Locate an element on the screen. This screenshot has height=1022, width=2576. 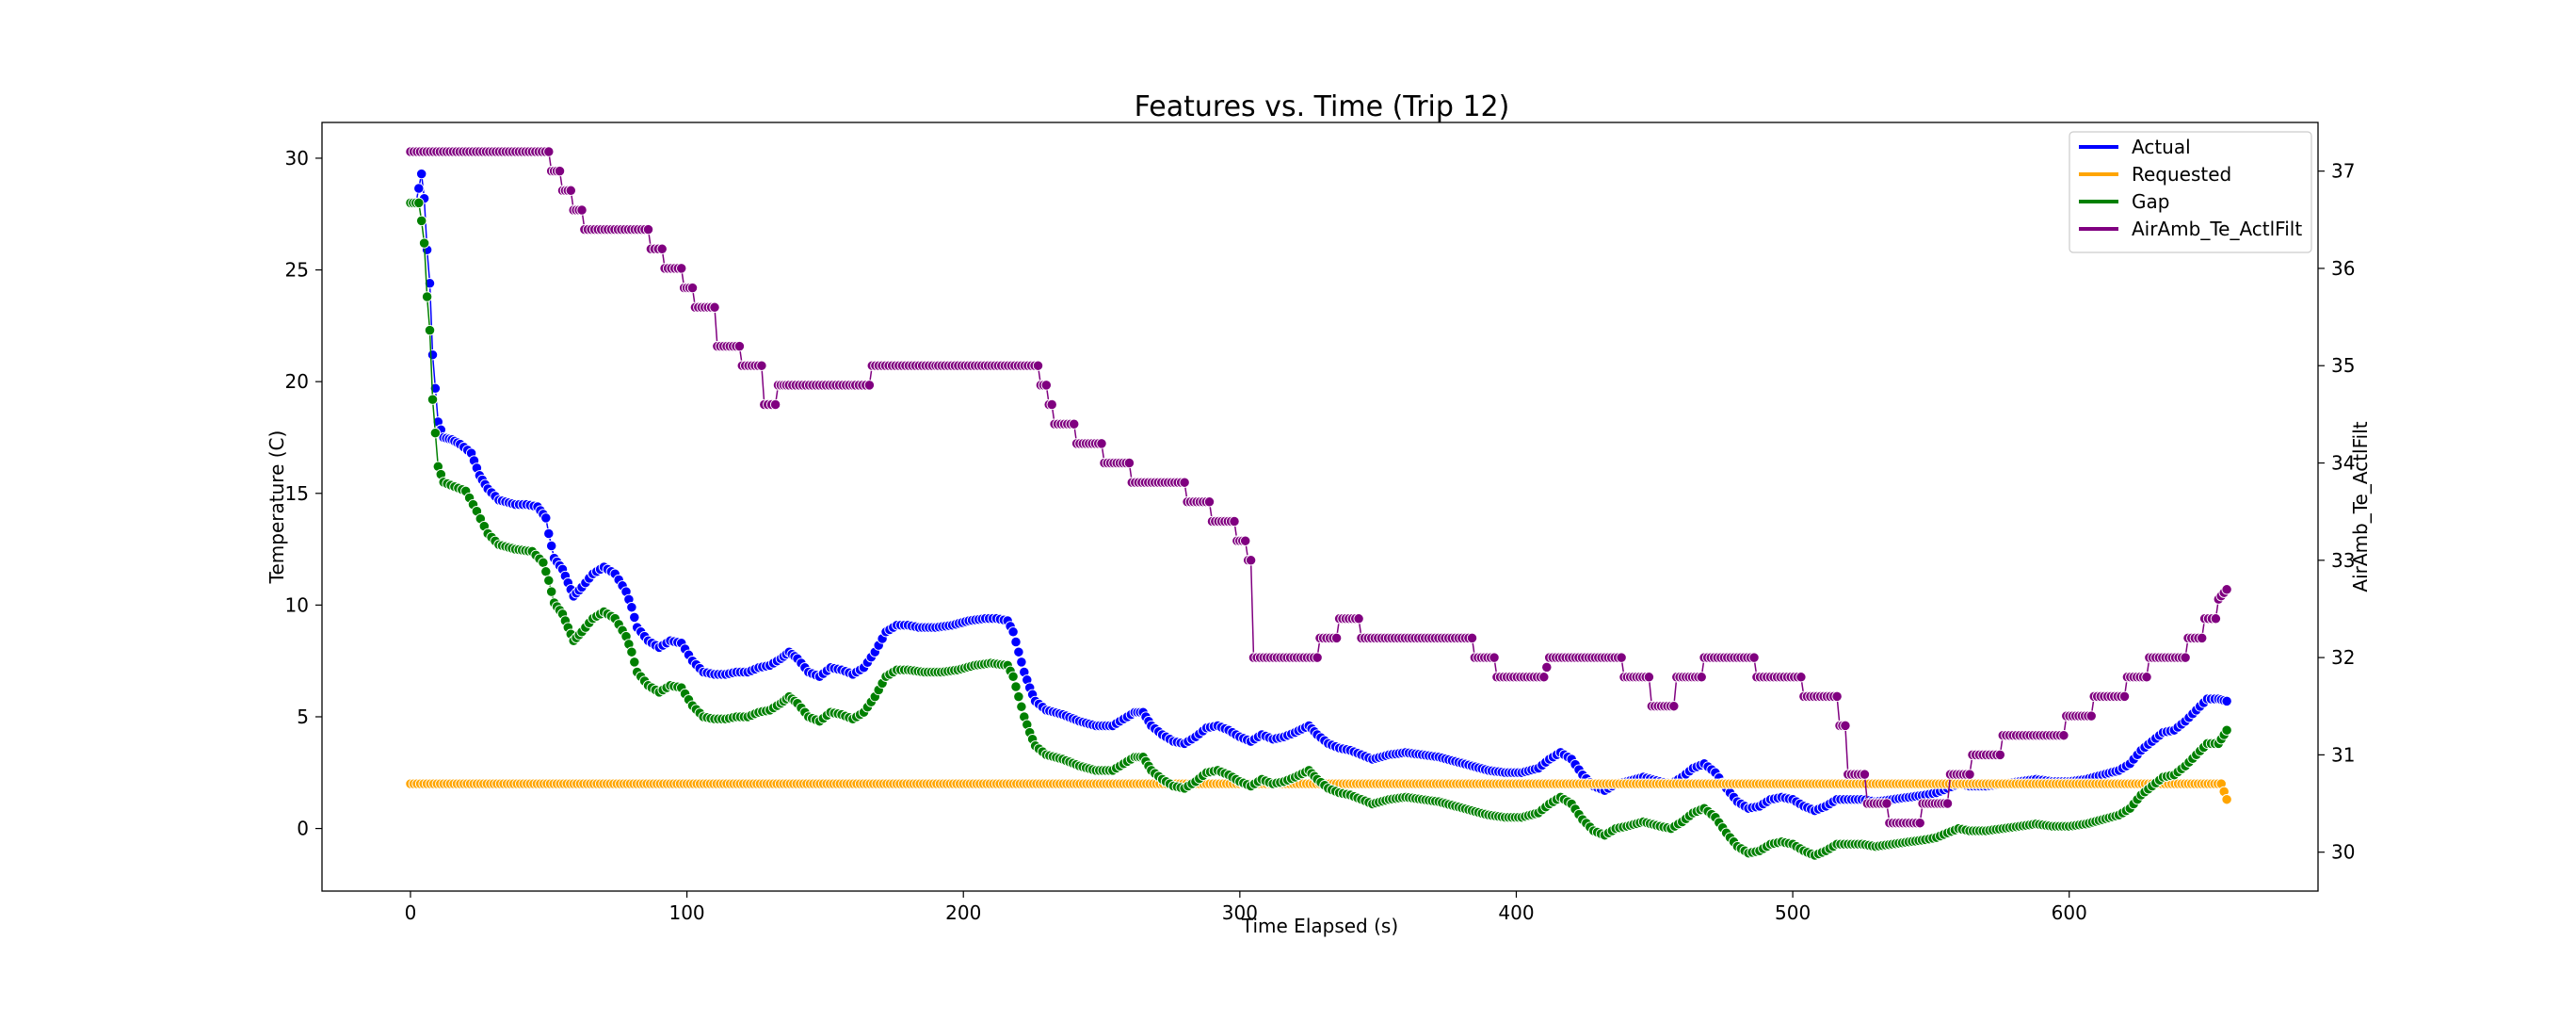
y2-tick-label: 30 is located at coordinates (2343, 852).